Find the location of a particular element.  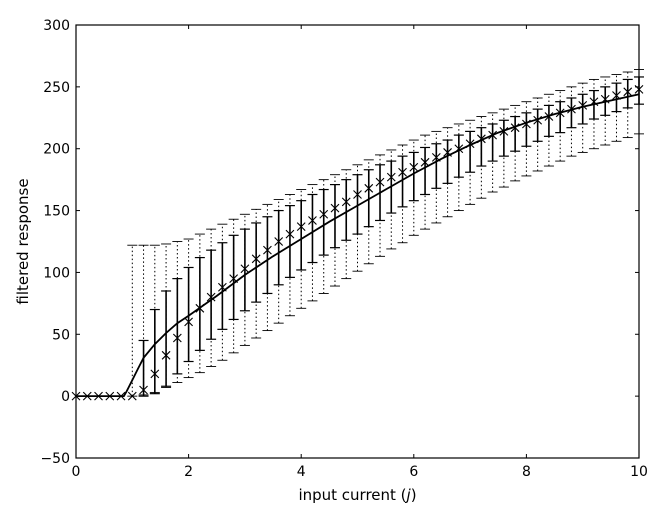

y-axis-title: filtered response is located at coordinates (23, 241).